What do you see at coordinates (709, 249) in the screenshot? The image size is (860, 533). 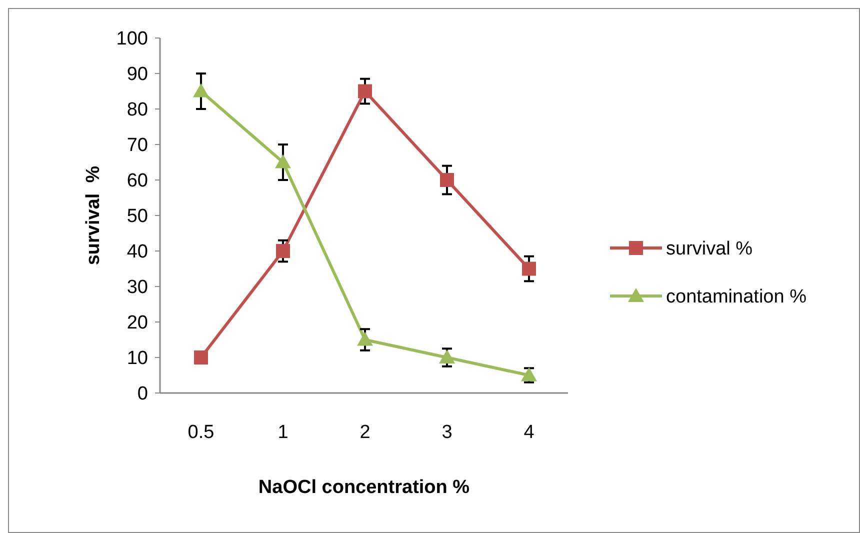 I see `legend-label: survival %` at bounding box center [709, 249].